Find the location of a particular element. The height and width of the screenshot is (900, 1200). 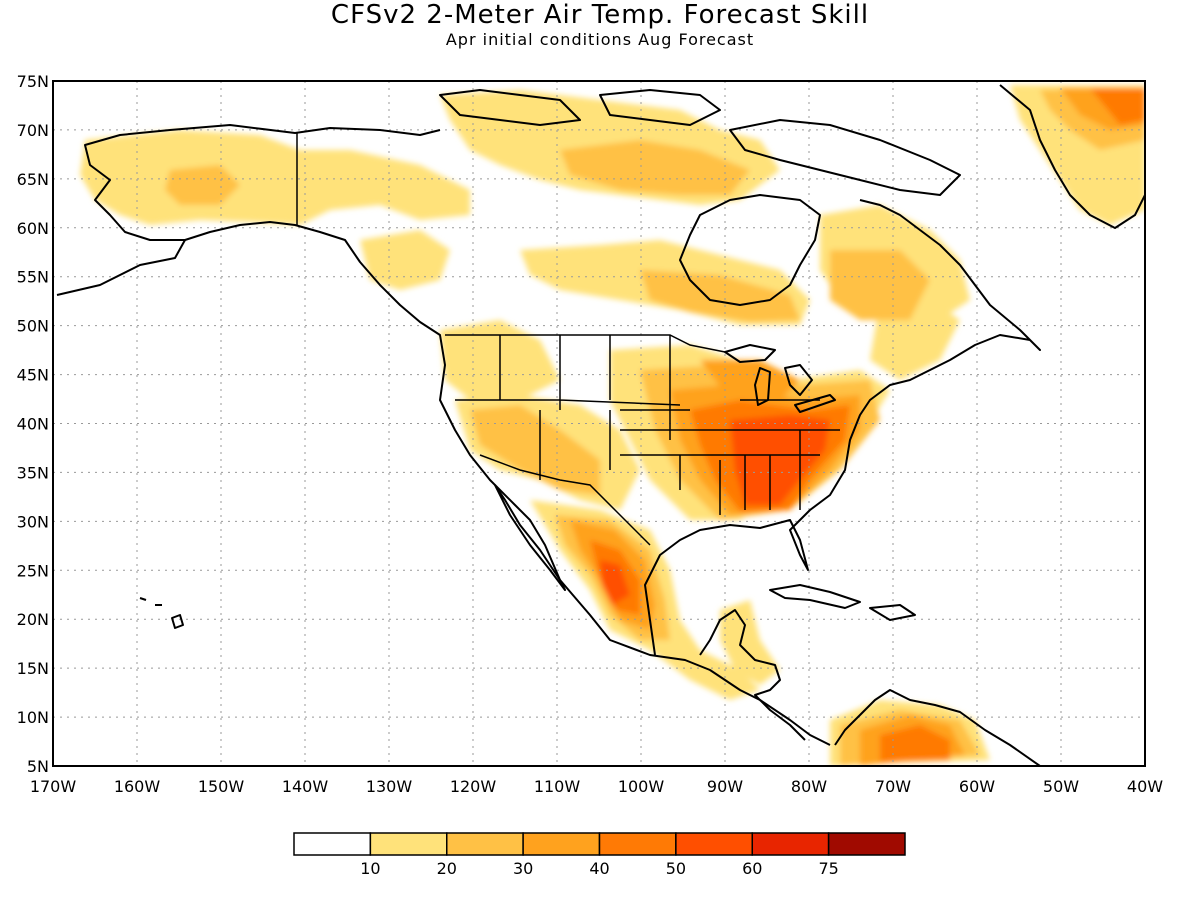

map-title: CFSv2 2-Meter Air Temp. Forecast Skill is located at coordinates (600, 15).